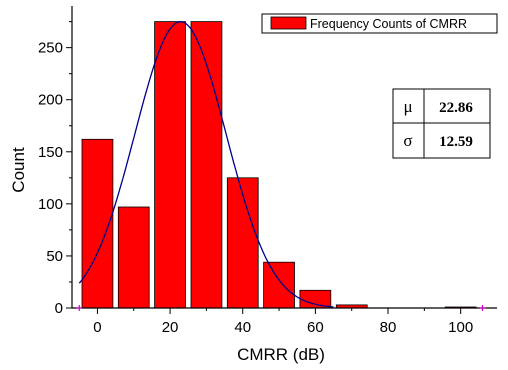 This screenshot has height=370, width=508. I want to click on x-tick-label: 40, so click(242, 327).